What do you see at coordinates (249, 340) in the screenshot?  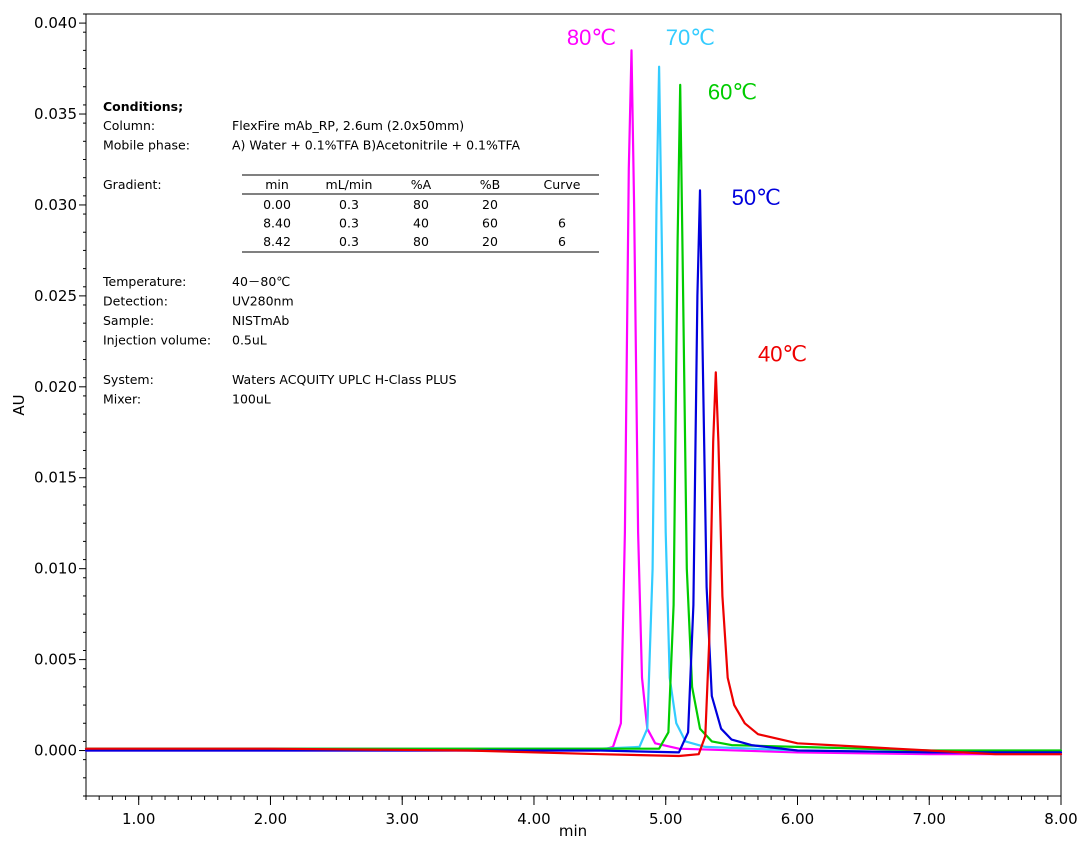 I see `condition-value: 0.5uL` at bounding box center [249, 340].